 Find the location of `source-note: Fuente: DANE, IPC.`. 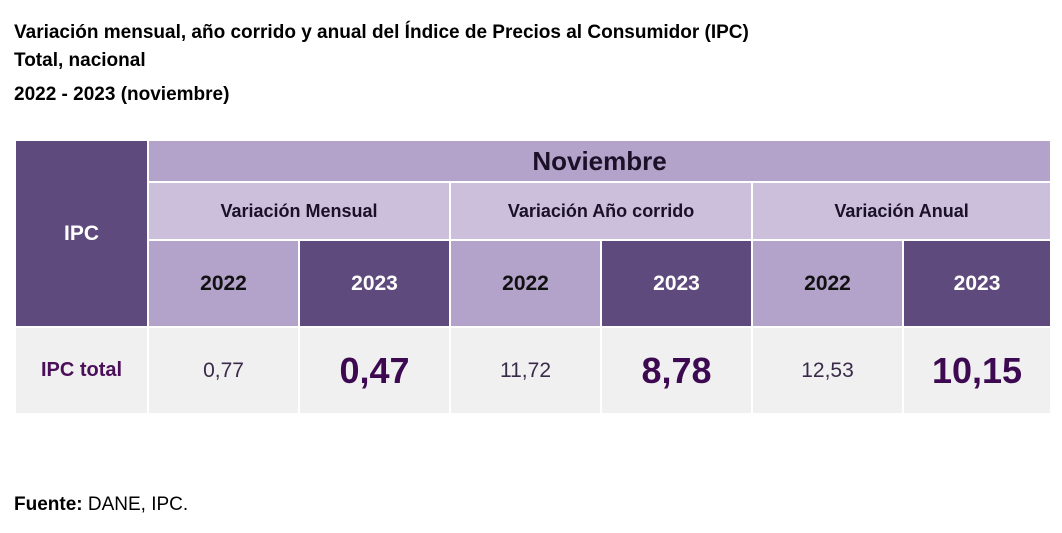

source-note: Fuente: DANE, IPC. is located at coordinates (101, 505).